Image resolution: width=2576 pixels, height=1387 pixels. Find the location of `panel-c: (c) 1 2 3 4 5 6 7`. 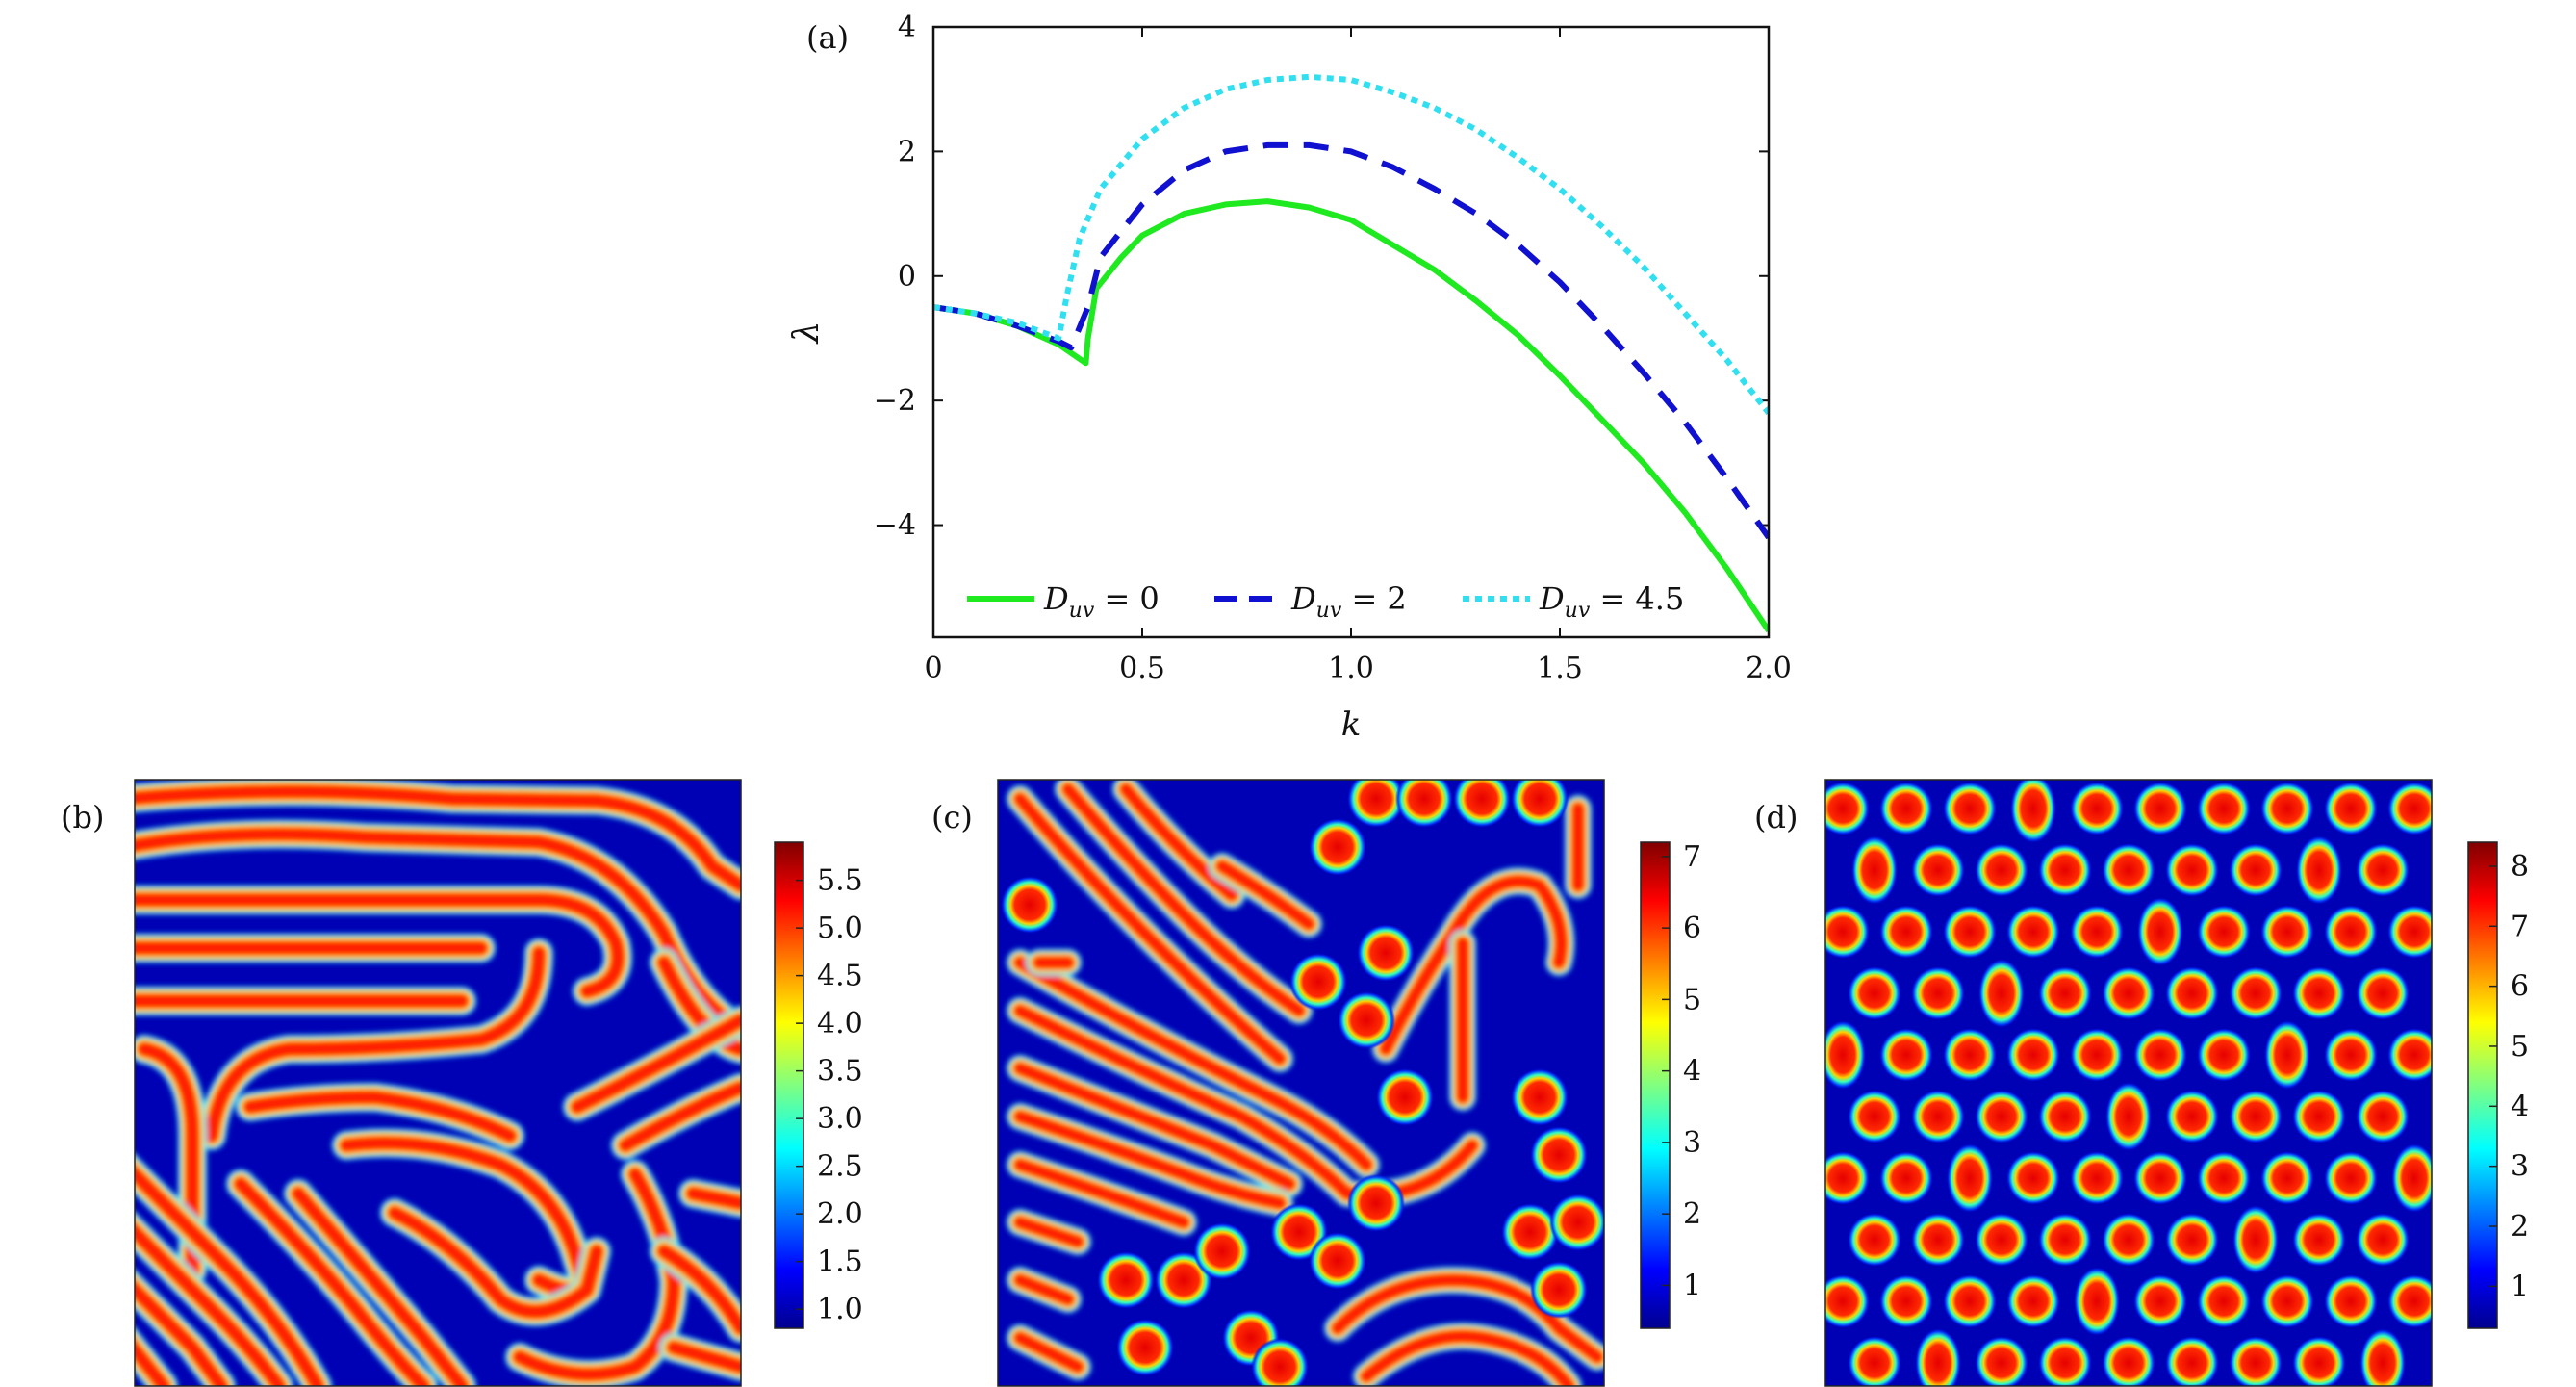

panel-c: (c) 1 2 3 4 5 6 7 is located at coordinates (1316, 1083).